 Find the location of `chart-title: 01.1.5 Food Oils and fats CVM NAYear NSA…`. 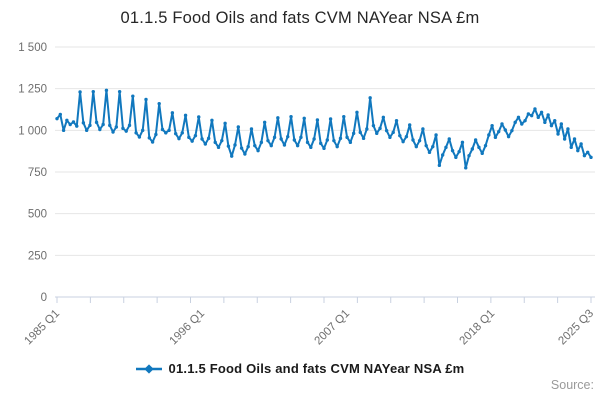

chart-title: 01.1.5 Food Oils and fats CVM NAYear NSA… is located at coordinates (300, 18).